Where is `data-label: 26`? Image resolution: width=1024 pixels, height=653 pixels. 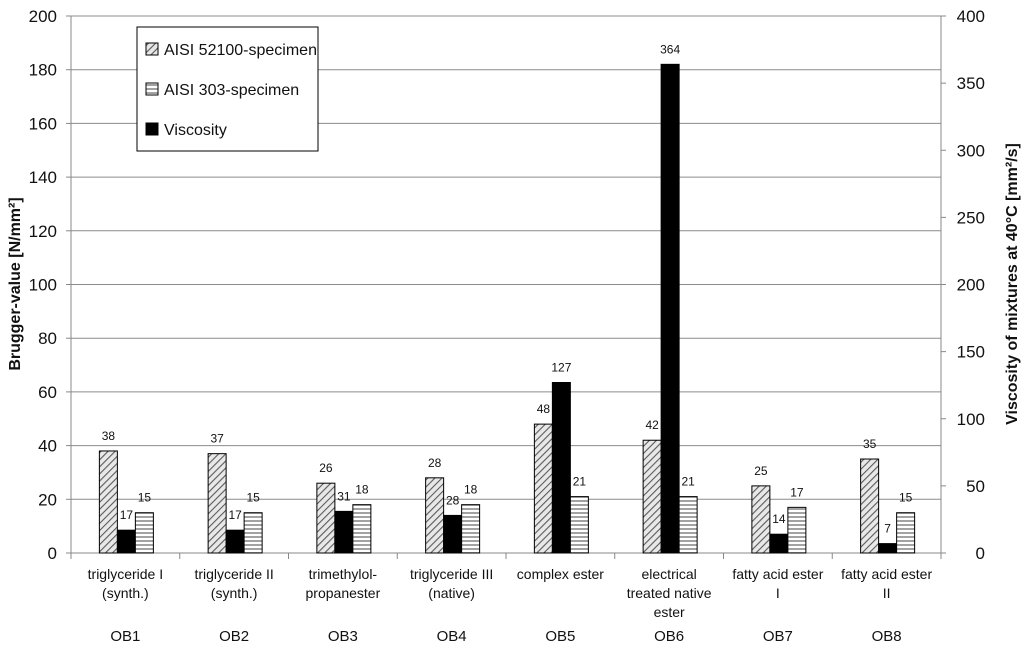 data-label: 26 is located at coordinates (326, 468).